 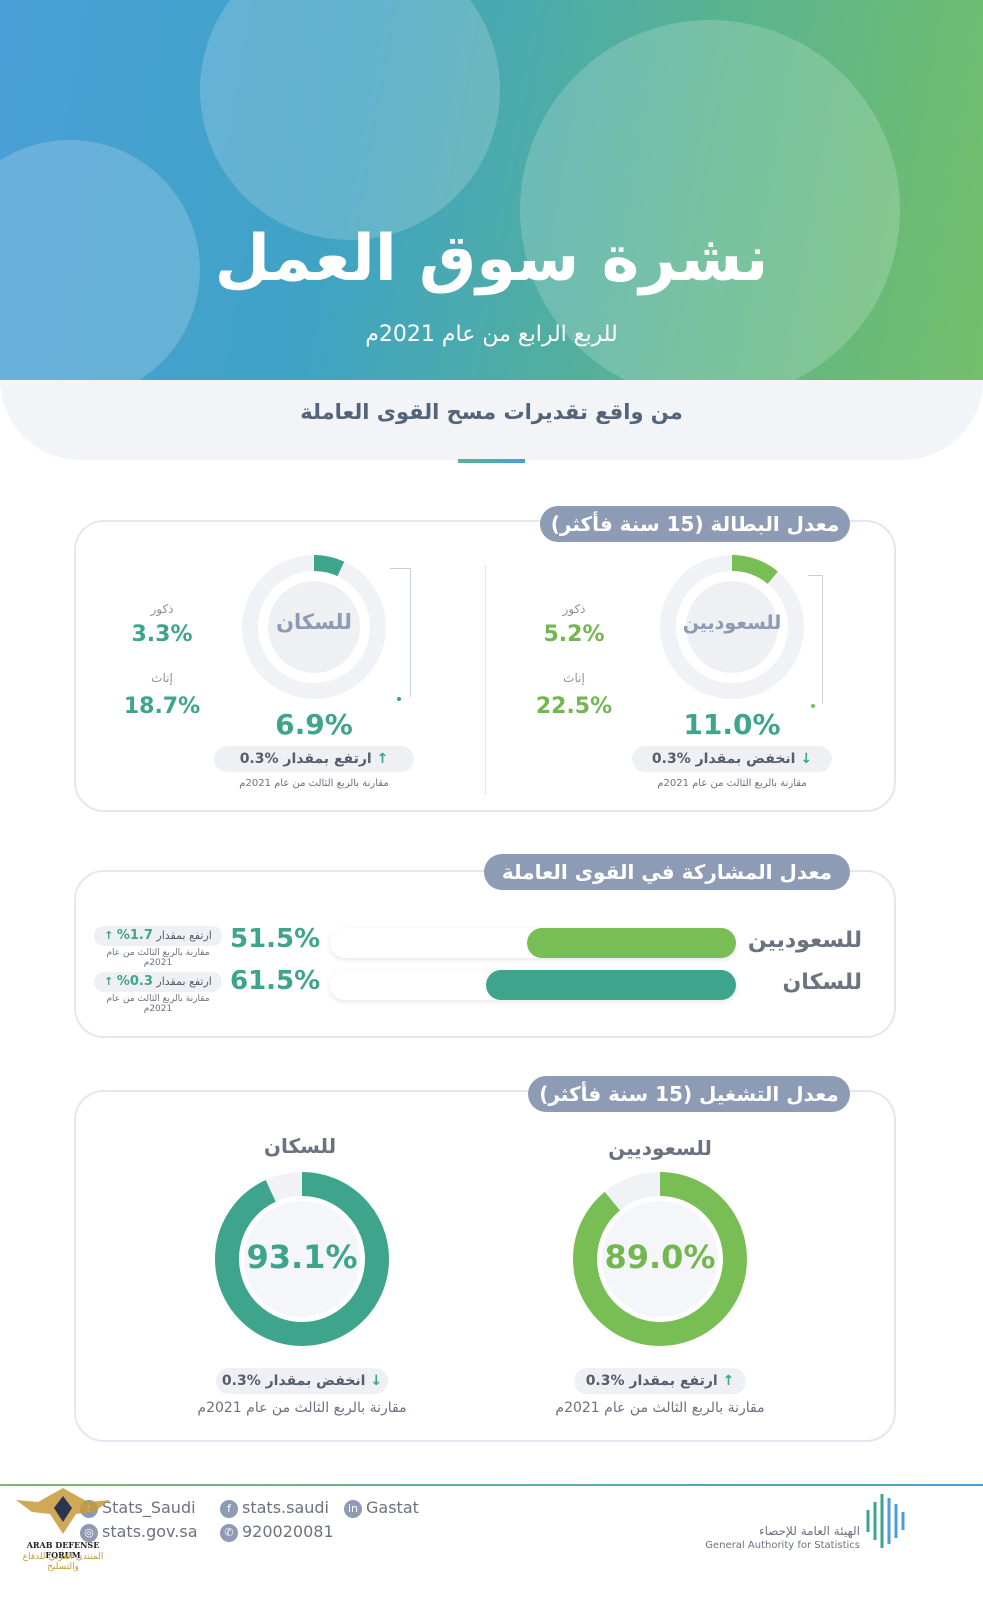 What do you see at coordinates (491, 259) in the screenshot?
I see `page-title: نشرة سوق العمل` at bounding box center [491, 259].